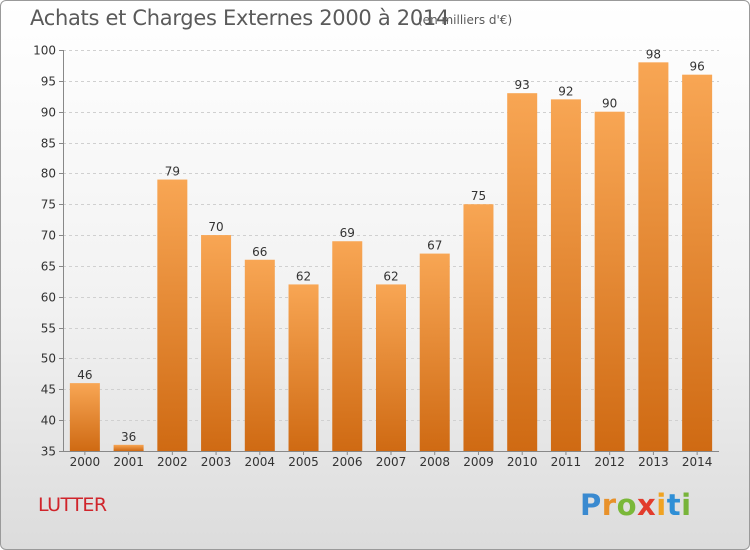 The height and width of the screenshot is (550, 750). Describe the element at coordinates (478, 462) in the screenshot. I see `x-tick-label: 2009` at that location.